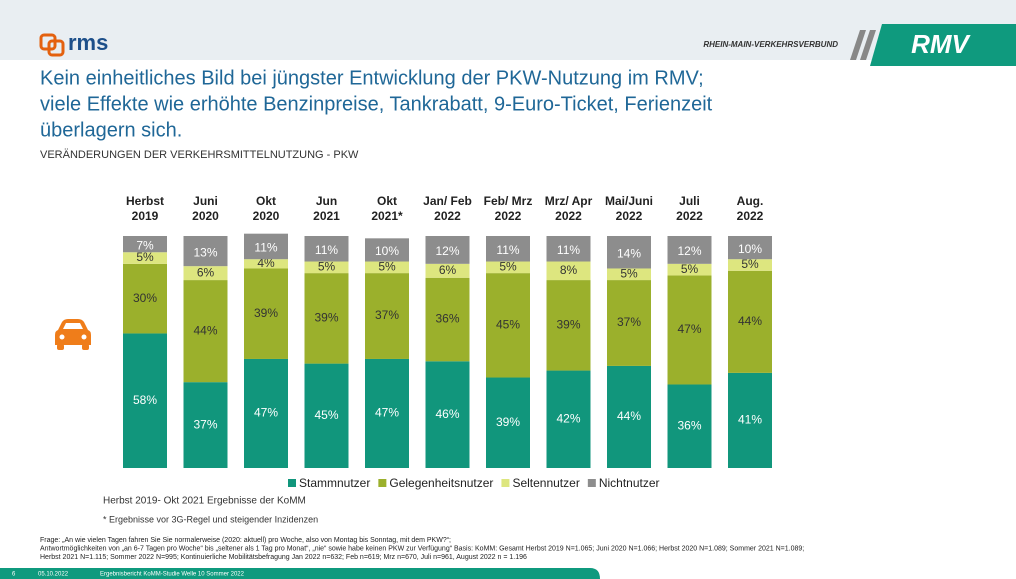 The image size is (1016, 579). I want to click on value-label: 44%, so click(629, 416).